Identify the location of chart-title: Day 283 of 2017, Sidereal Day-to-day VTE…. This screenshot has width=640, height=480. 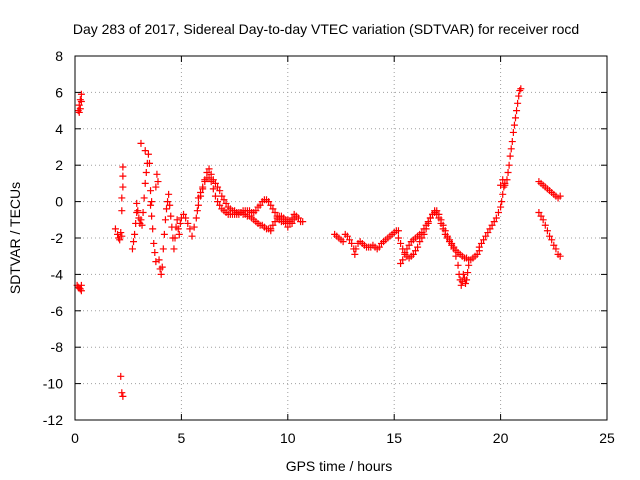
(326, 29).